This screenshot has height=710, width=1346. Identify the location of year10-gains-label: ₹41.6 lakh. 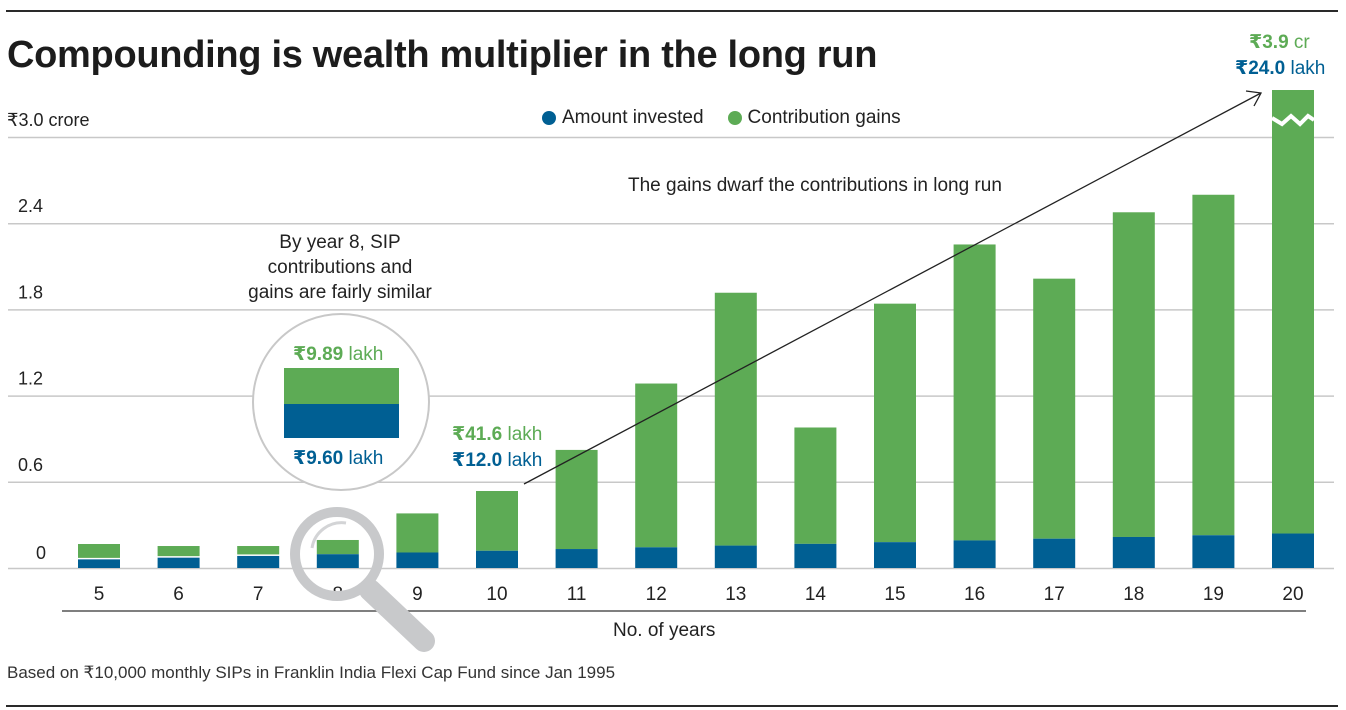
(497, 434).